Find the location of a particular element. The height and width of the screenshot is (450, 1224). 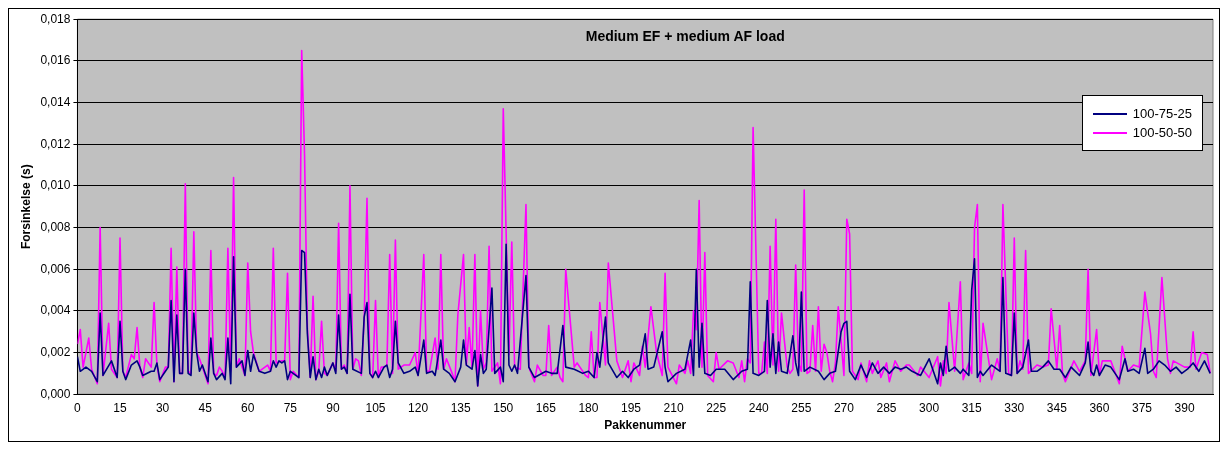

x-tick-label: 120 is located at coordinates (418, 407).